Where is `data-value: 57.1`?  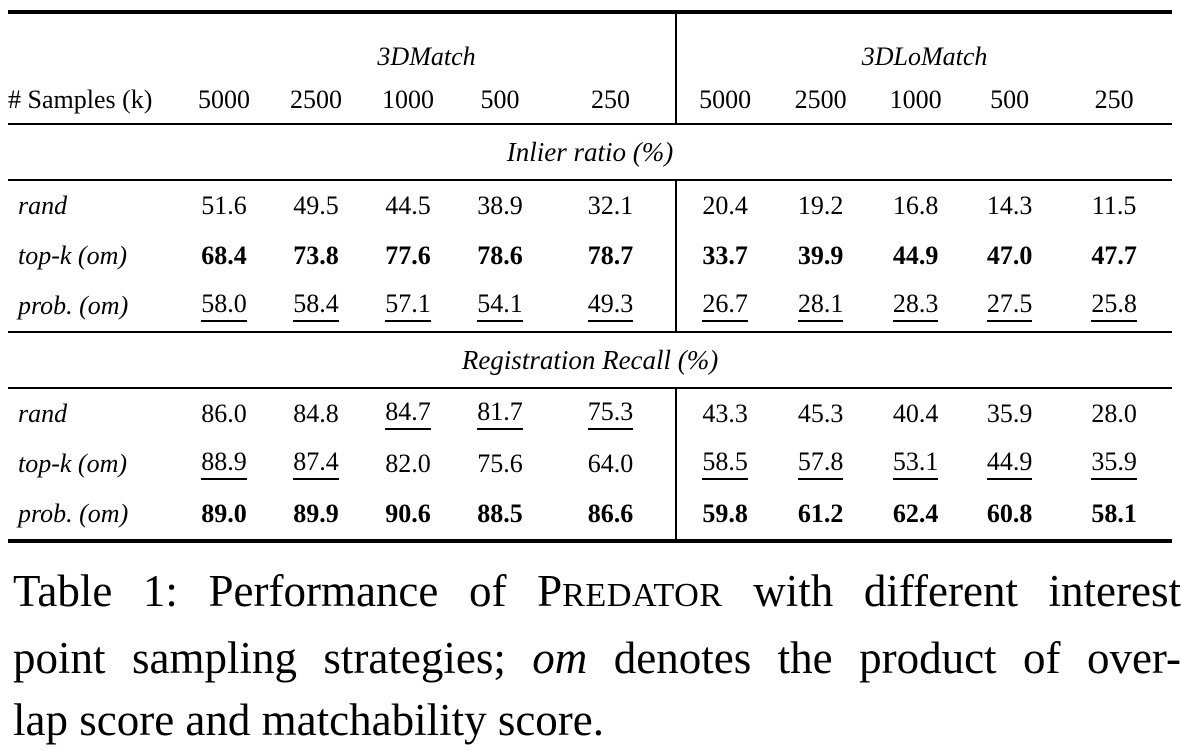
data-value: 57.1 is located at coordinates (408, 306).